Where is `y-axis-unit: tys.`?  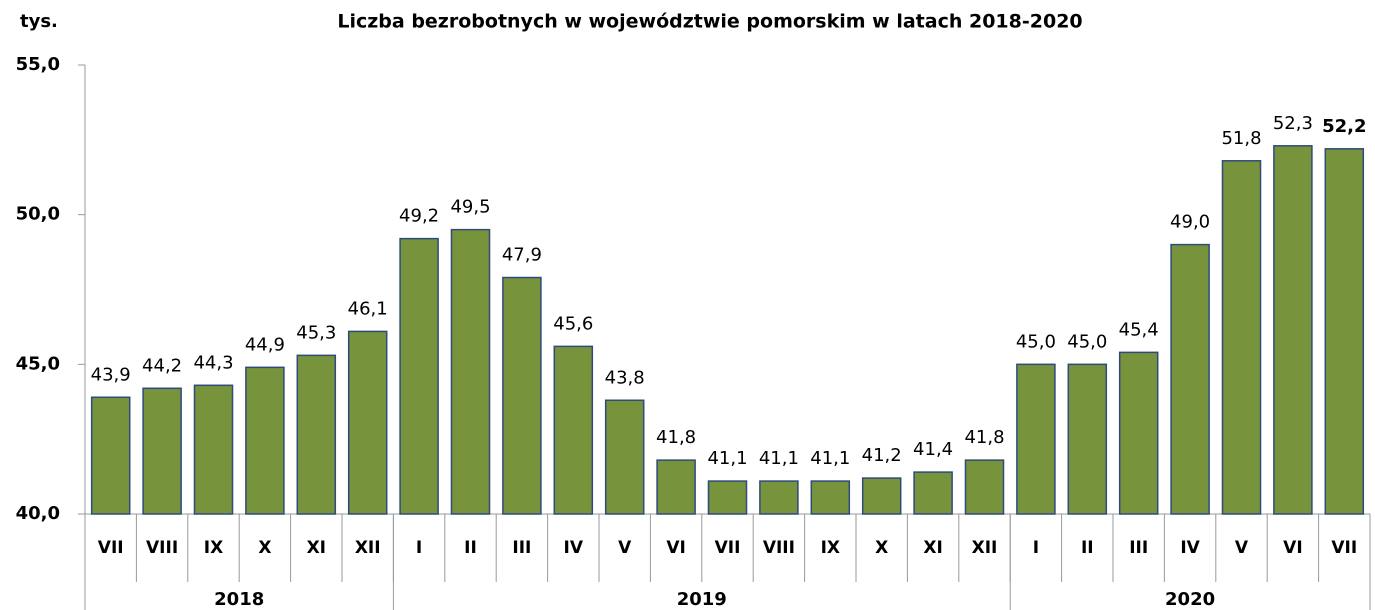
y-axis-unit: tys. is located at coordinates (39, 21).